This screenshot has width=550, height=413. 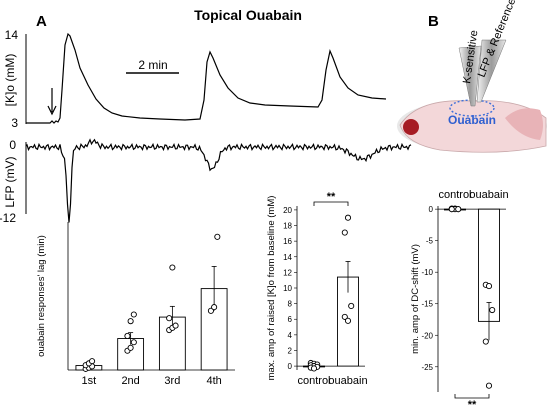 What do you see at coordinates (89, 381) in the screenshot?
I see `x-tick-label: 1st` at bounding box center [89, 381].